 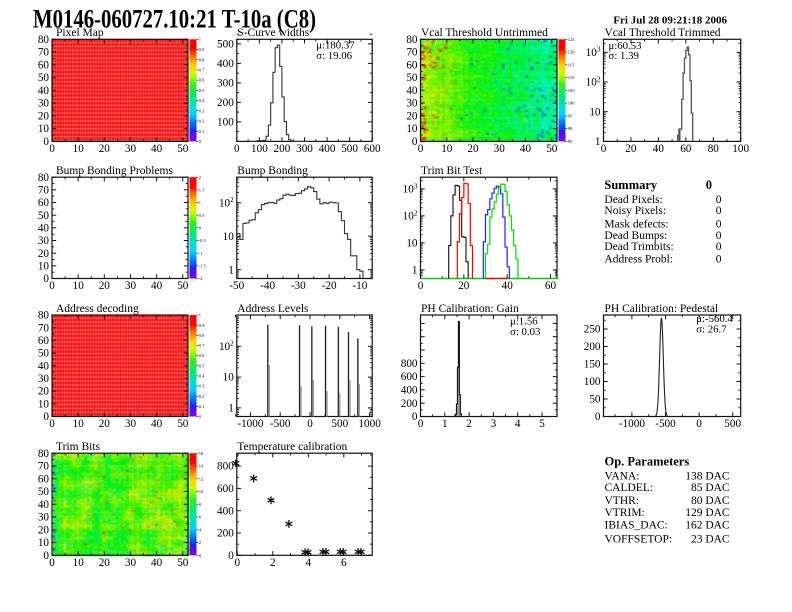 I want to click on svg-text: 16, so click(x=201, y=453).